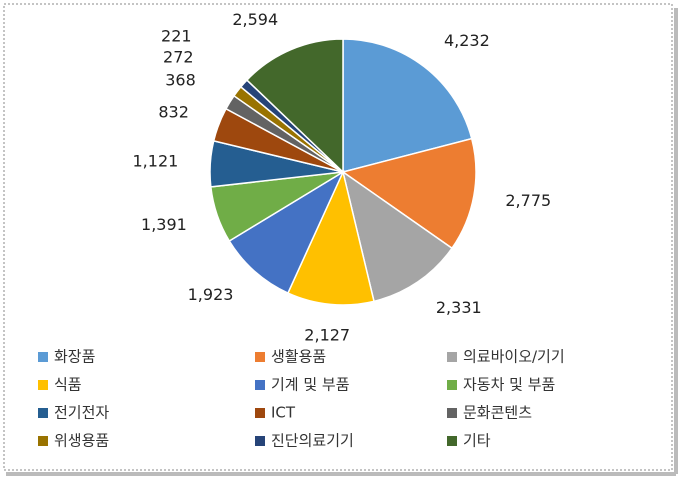  I want to click on data-label: 832, so click(173, 111).